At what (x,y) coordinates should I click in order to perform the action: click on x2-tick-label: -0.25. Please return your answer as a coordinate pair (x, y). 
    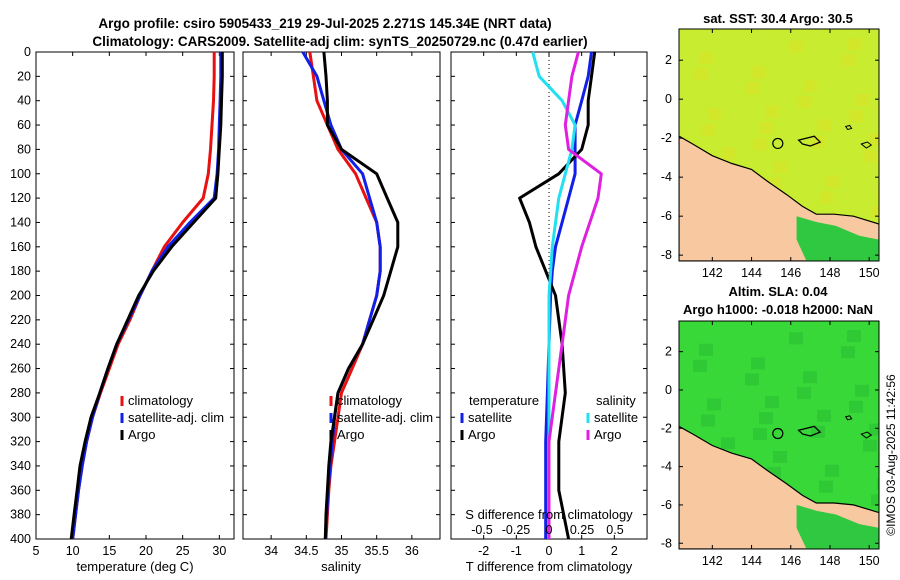
    Looking at the image, I should click on (516, 530).